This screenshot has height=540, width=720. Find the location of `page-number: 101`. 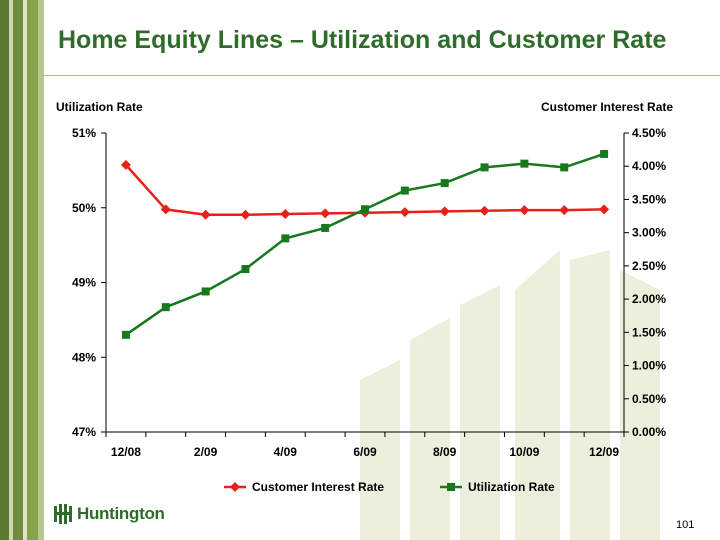

page-number: 101 is located at coordinates (685, 525).